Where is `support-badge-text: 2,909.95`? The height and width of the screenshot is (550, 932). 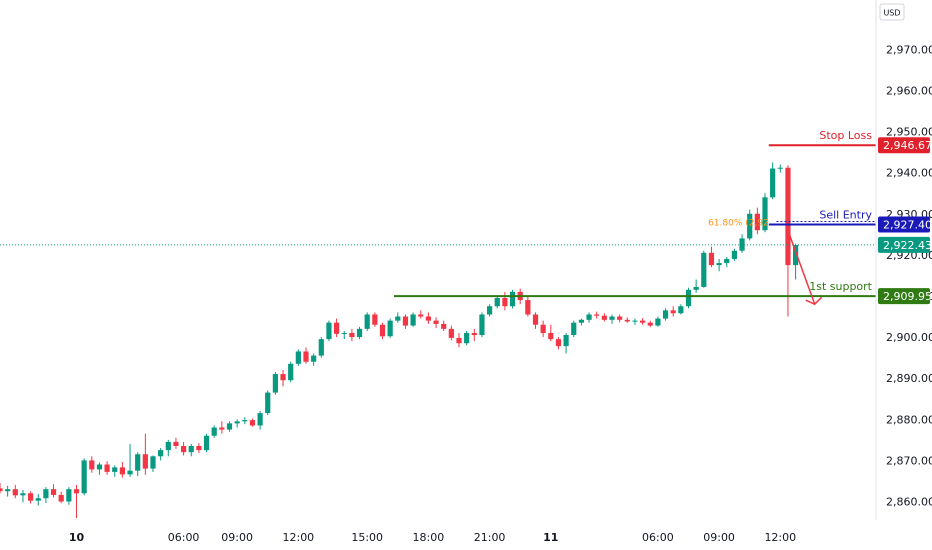
support-badge-text: 2,909.95 is located at coordinates (907, 296).